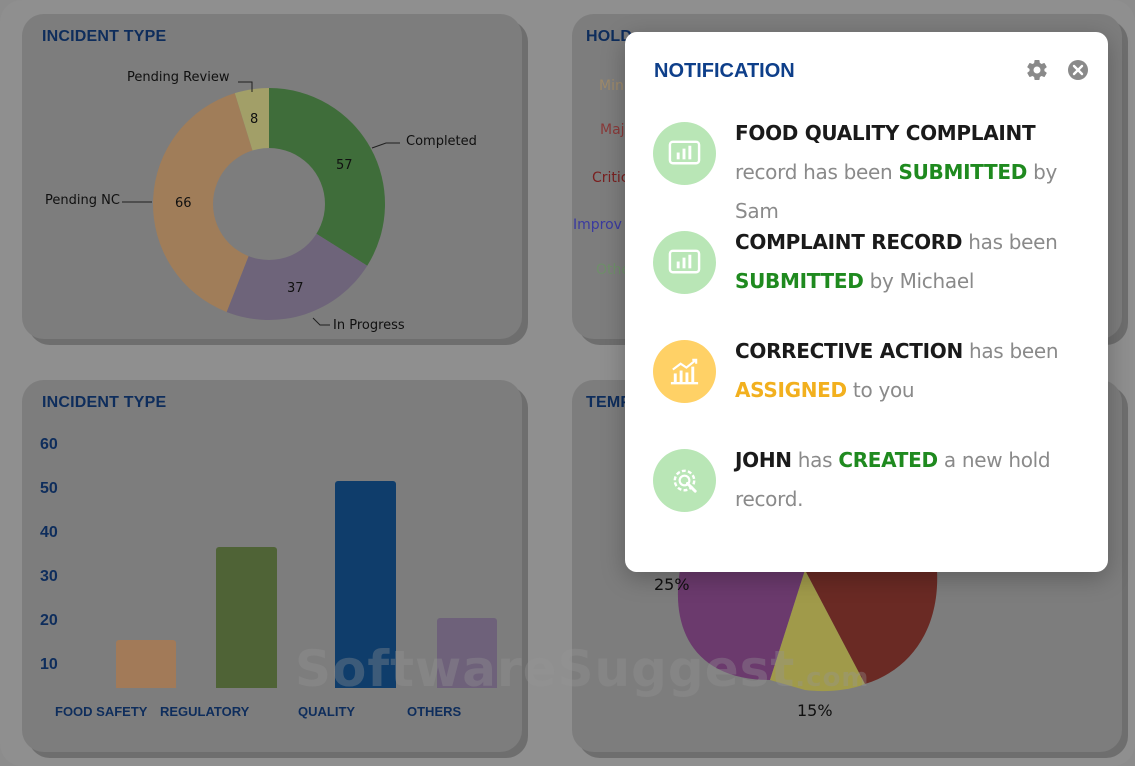 This screenshot has width=1135, height=766. What do you see at coordinates (246, 617) in the screenshot?
I see `bar-regulatory` at bounding box center [246, 617].